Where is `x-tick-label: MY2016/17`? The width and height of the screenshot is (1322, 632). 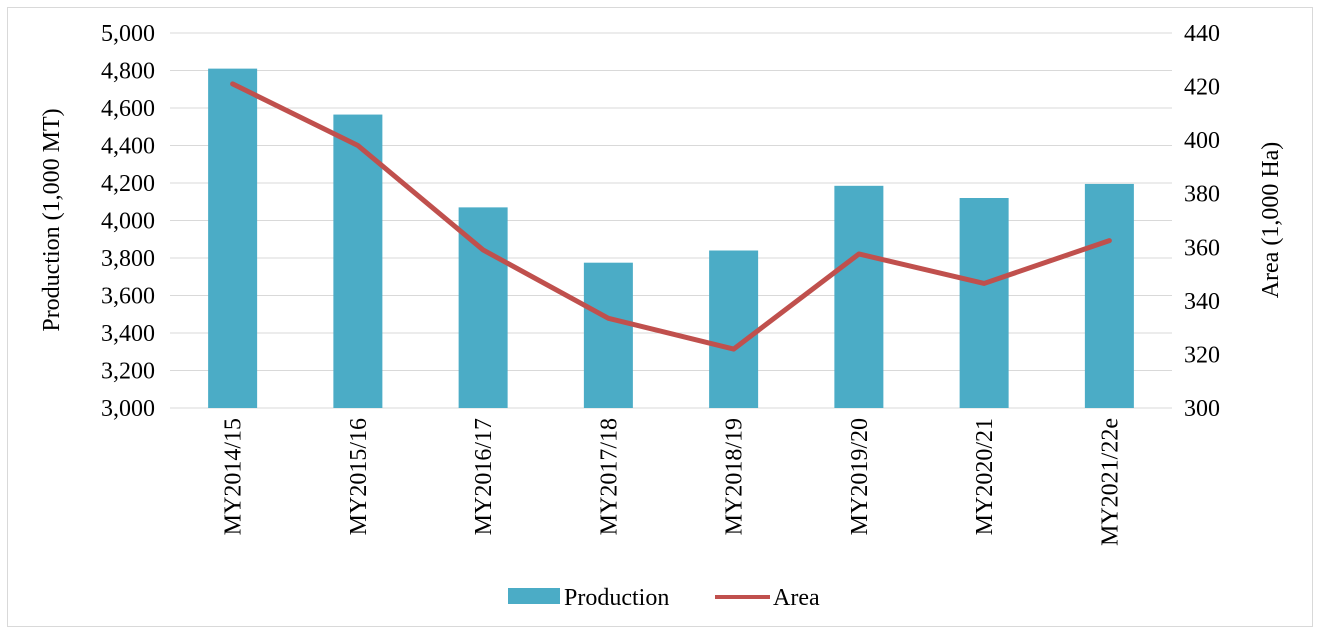
x-tick-label: MY2016/17 is located at coordinates (484, 476).